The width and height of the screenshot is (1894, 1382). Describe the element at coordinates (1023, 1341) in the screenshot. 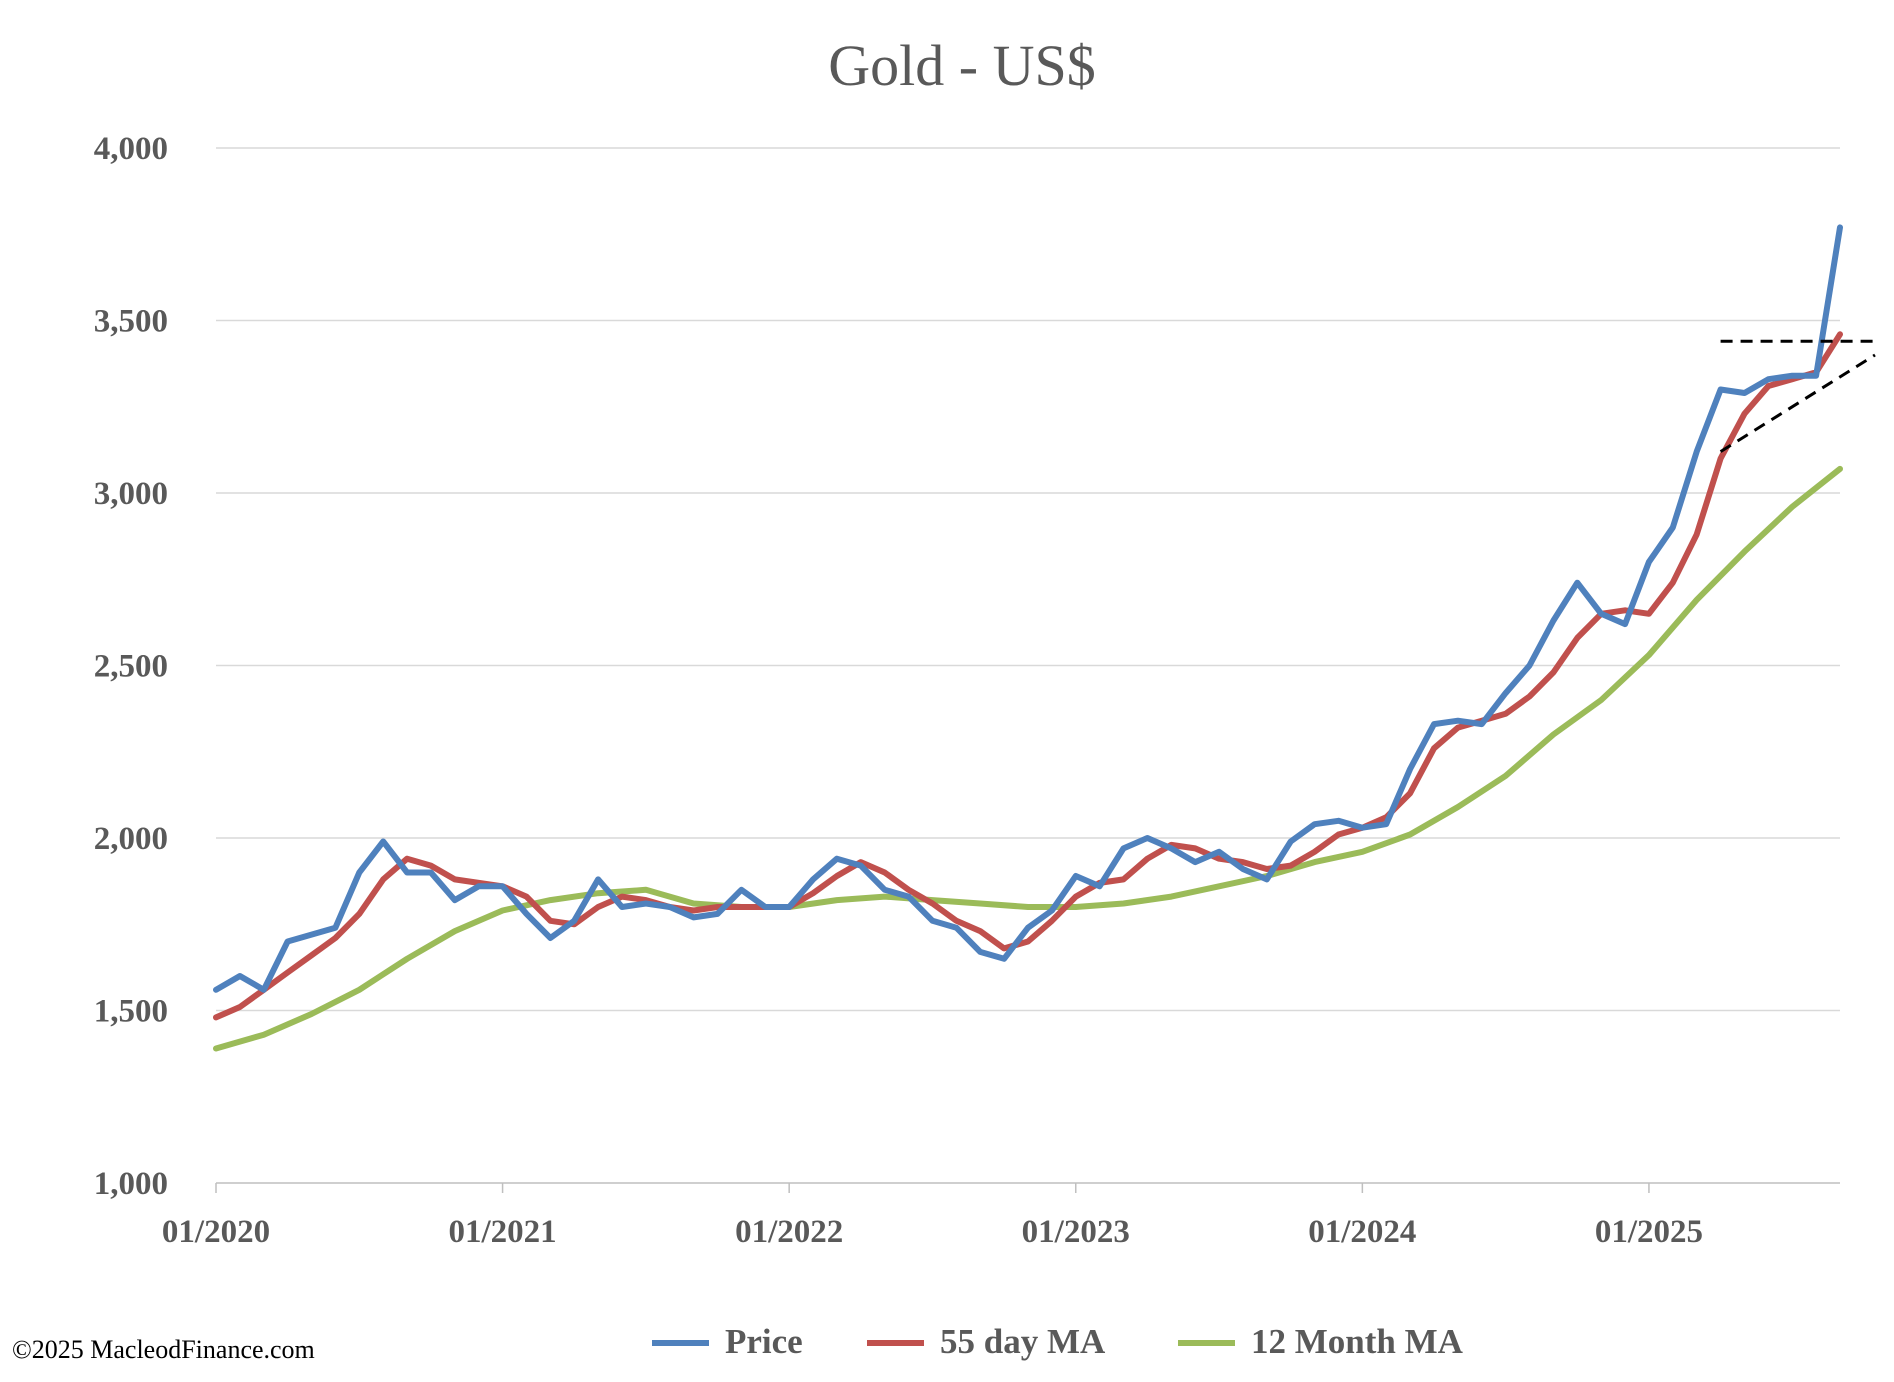

I see `legend-label-ma55: 55 day MA` at that location.